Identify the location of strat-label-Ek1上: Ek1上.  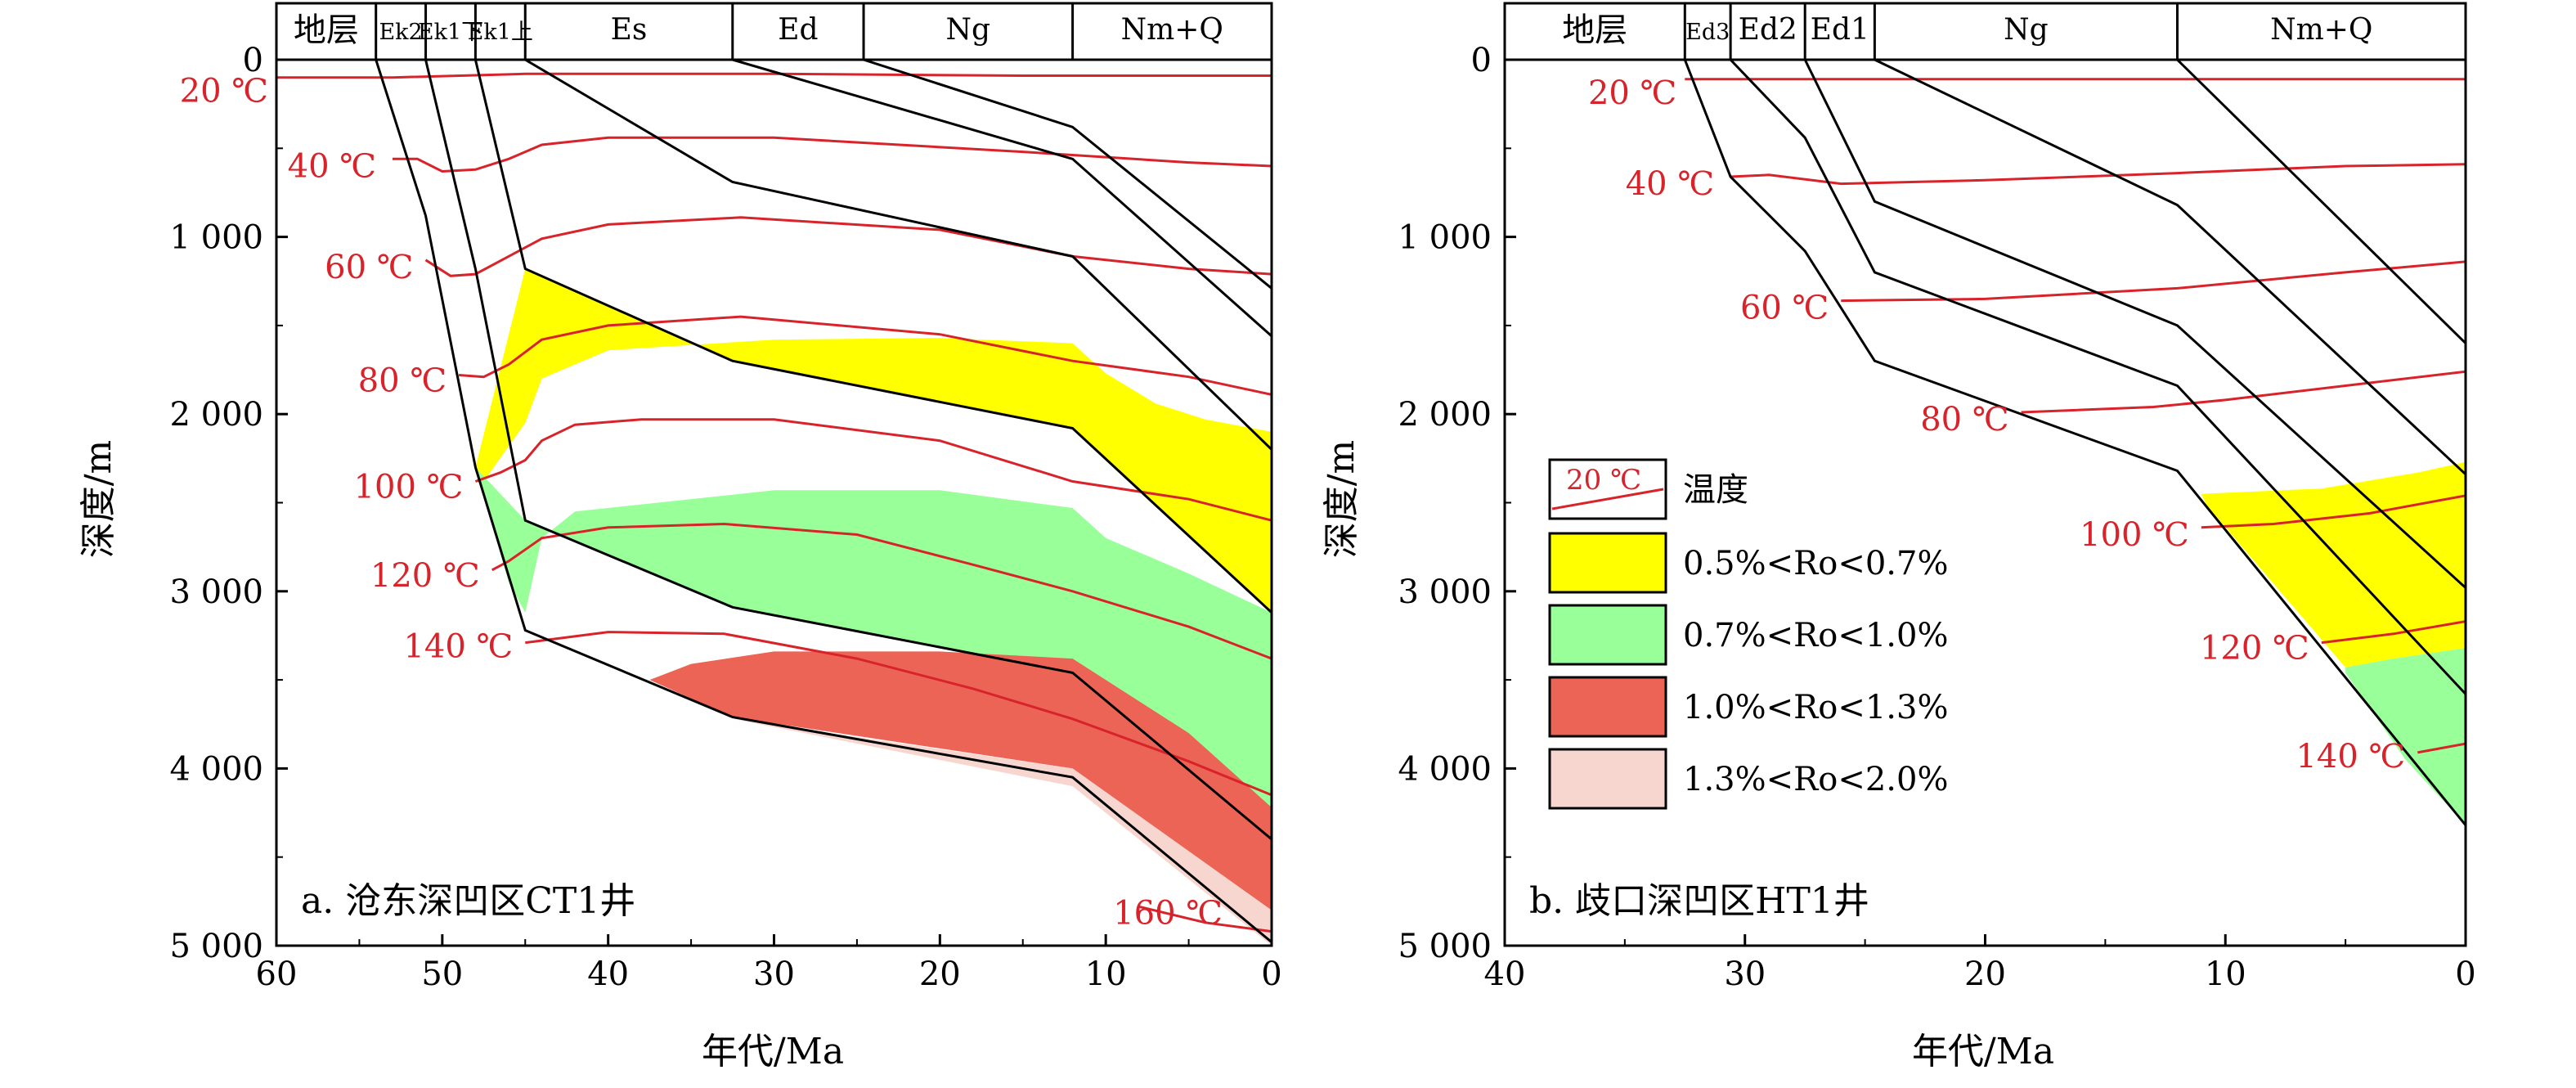
(500, 32).